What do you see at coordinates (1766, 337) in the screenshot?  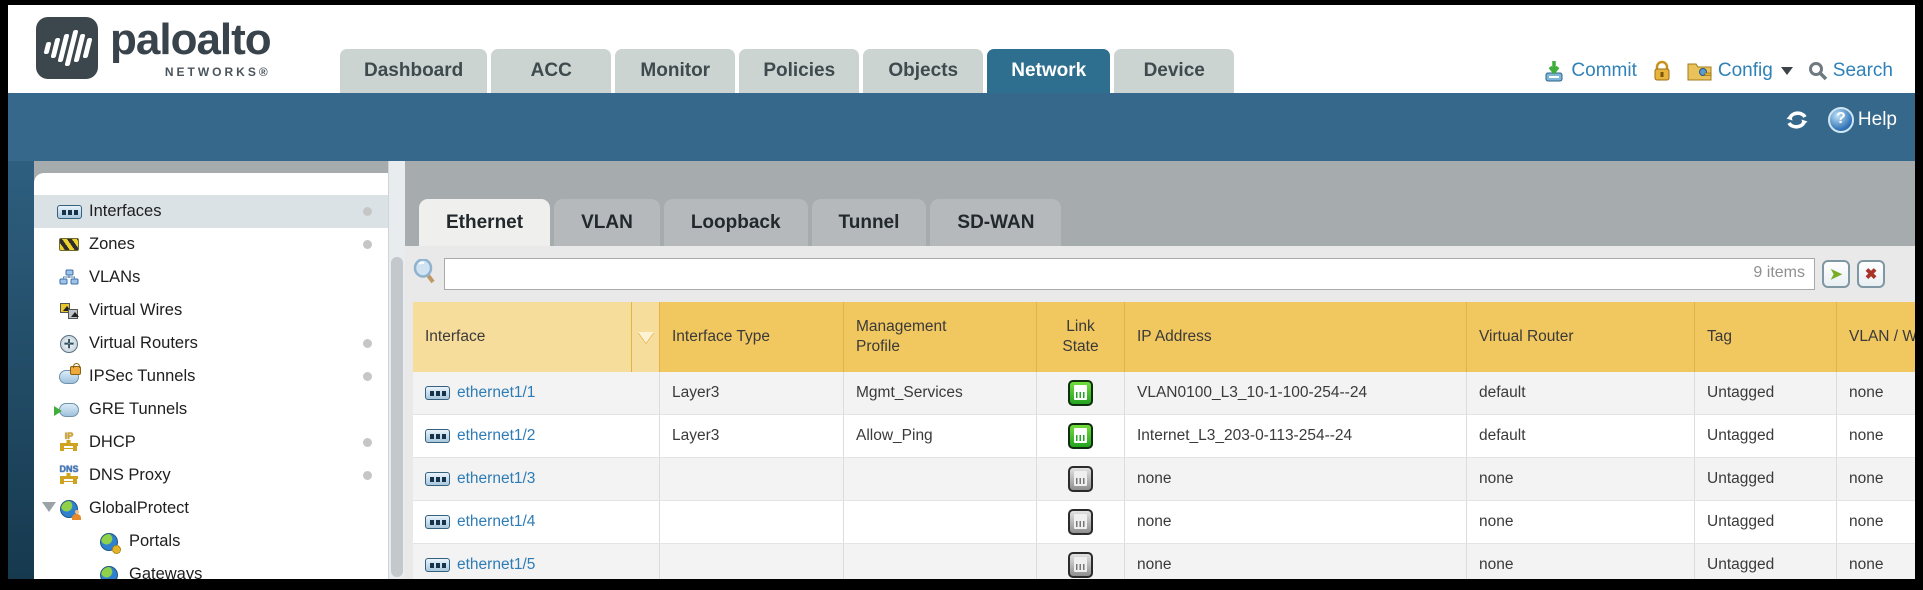 I see `col-tag: Tag` at bounding box center [1766, 337].